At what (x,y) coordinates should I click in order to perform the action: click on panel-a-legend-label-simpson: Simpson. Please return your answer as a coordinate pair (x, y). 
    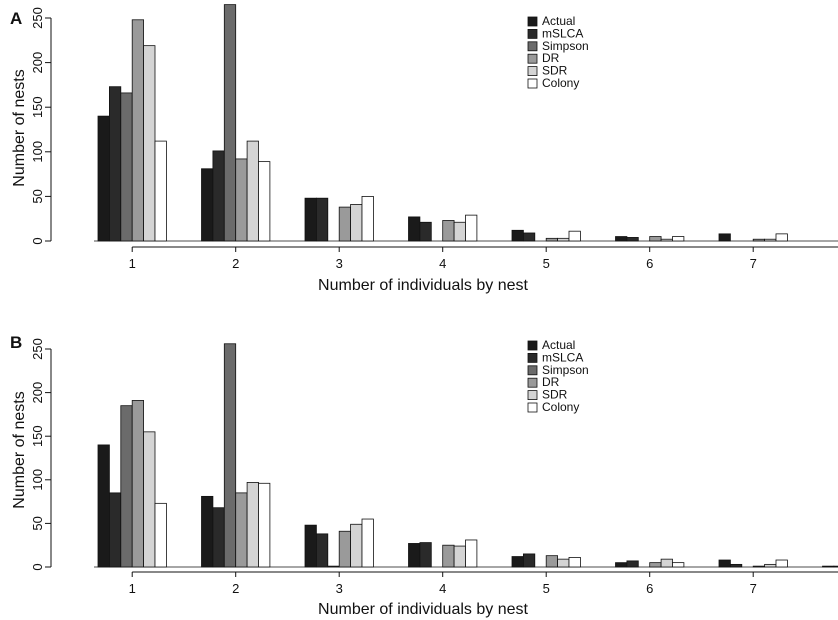
    Looking at the image, I should click on (565, 46).